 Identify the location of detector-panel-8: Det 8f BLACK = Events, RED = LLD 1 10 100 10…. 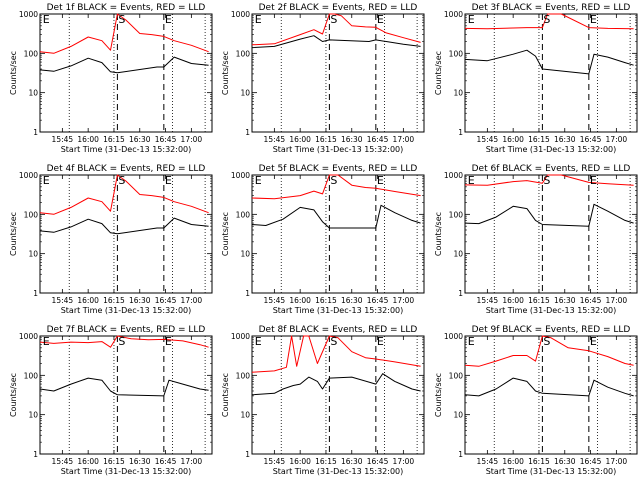
(323, 400).